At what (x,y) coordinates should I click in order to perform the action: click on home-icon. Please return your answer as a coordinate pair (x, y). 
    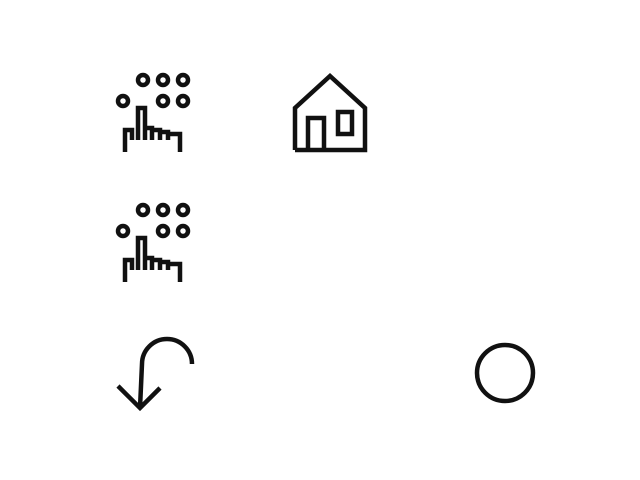
    Looking at the image, I should click on (330, 112).